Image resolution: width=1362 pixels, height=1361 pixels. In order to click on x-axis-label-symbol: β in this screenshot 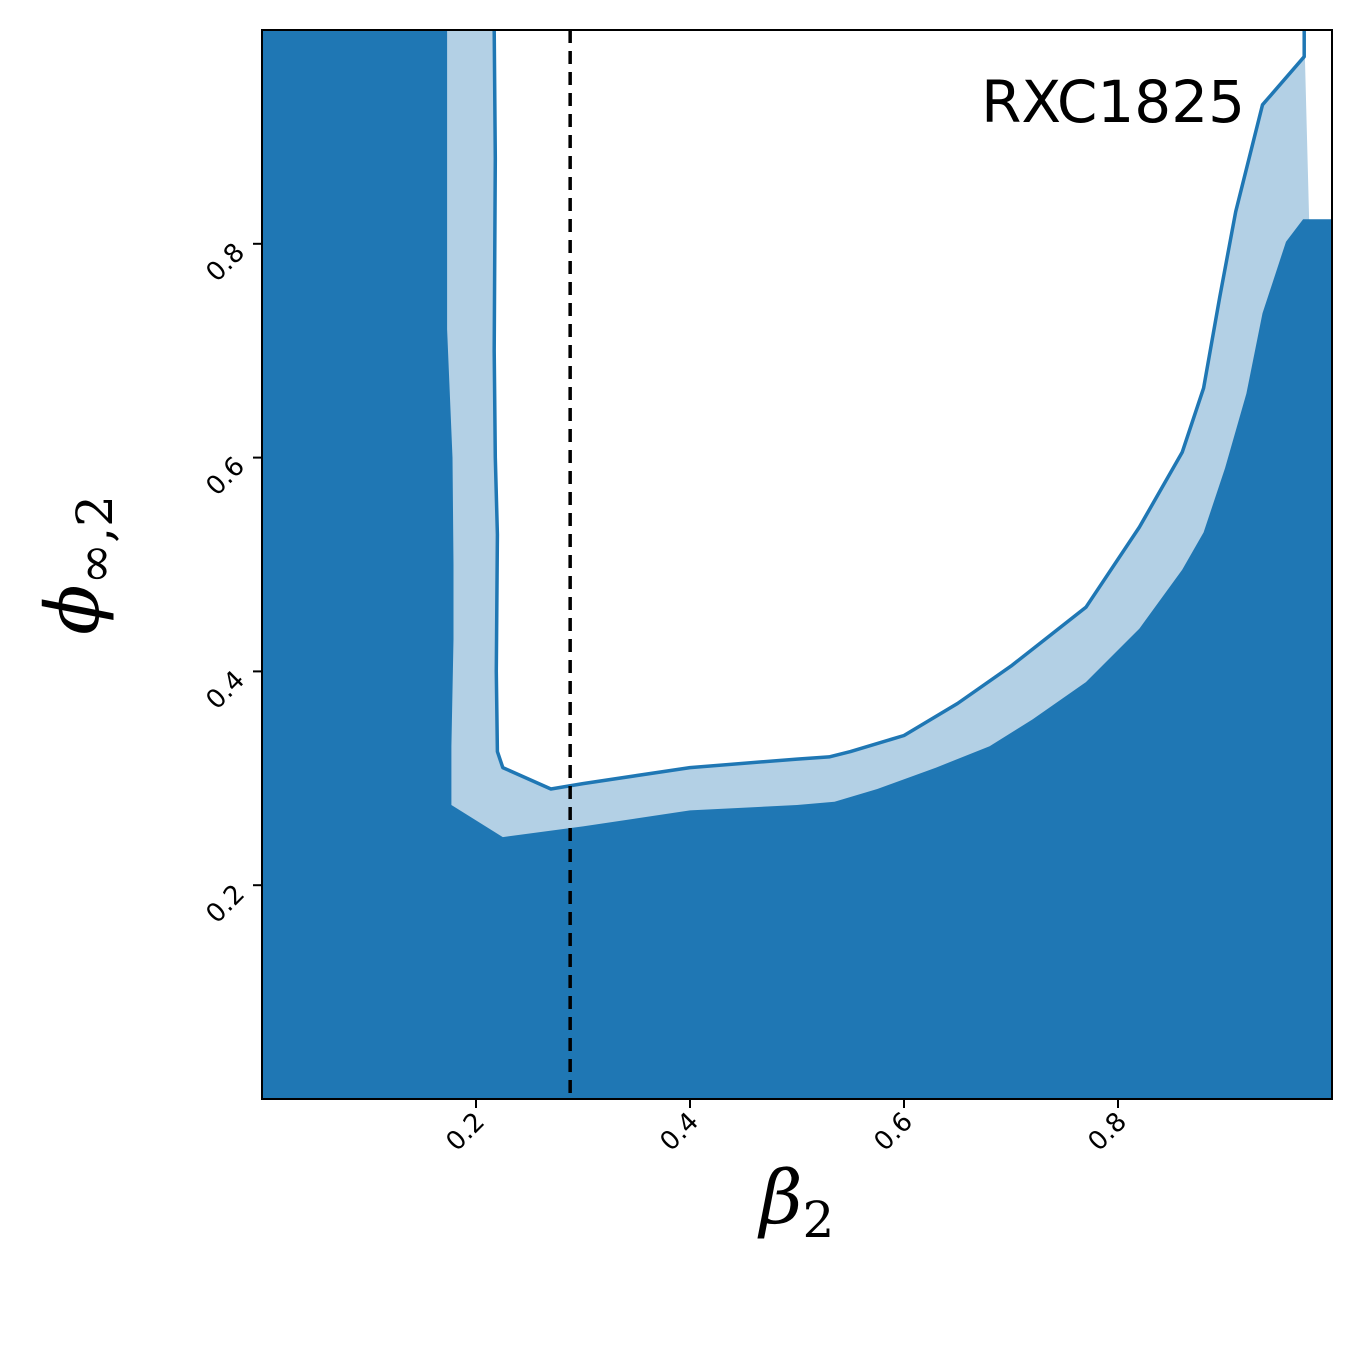, I will do `click(780, 1198)`.